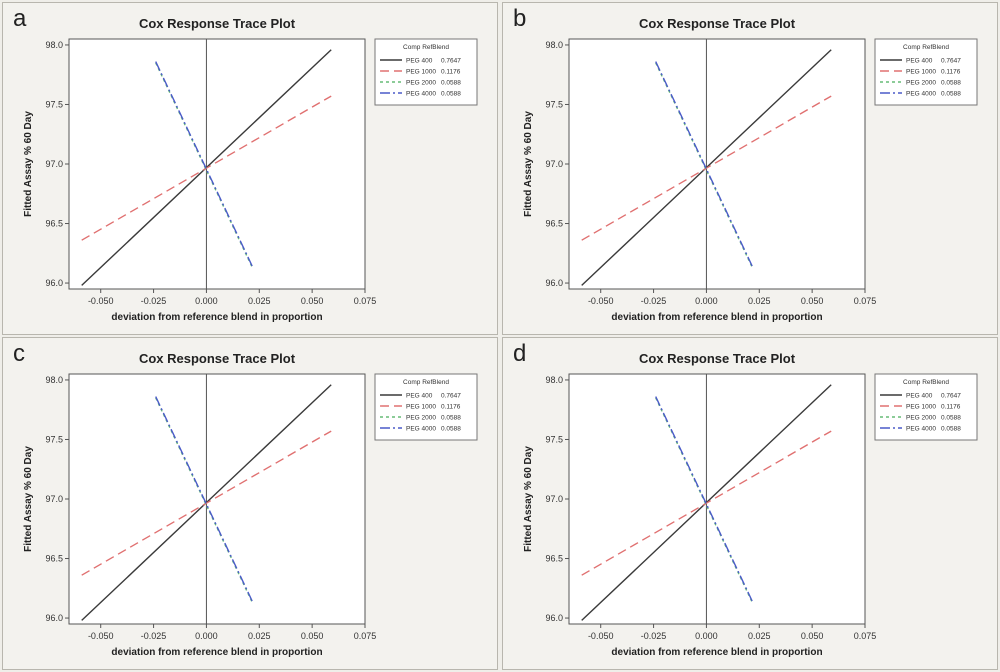 The height and width of the screenshot is (672, 1000). What do you see at coordinates (520, 353) in the screenshot?
I see `panel-letter: d` at bounding box center [520, 353].